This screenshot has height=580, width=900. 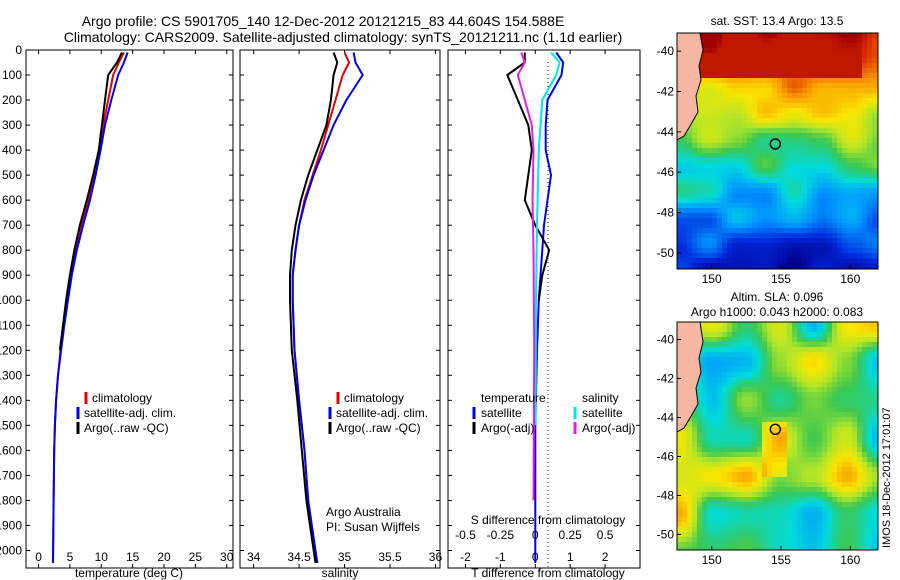 What do you see at coordinates (602, 413) in the screenshot?
I see `legend-s-satellite-label: satellite` at bounding box center [602, 413].